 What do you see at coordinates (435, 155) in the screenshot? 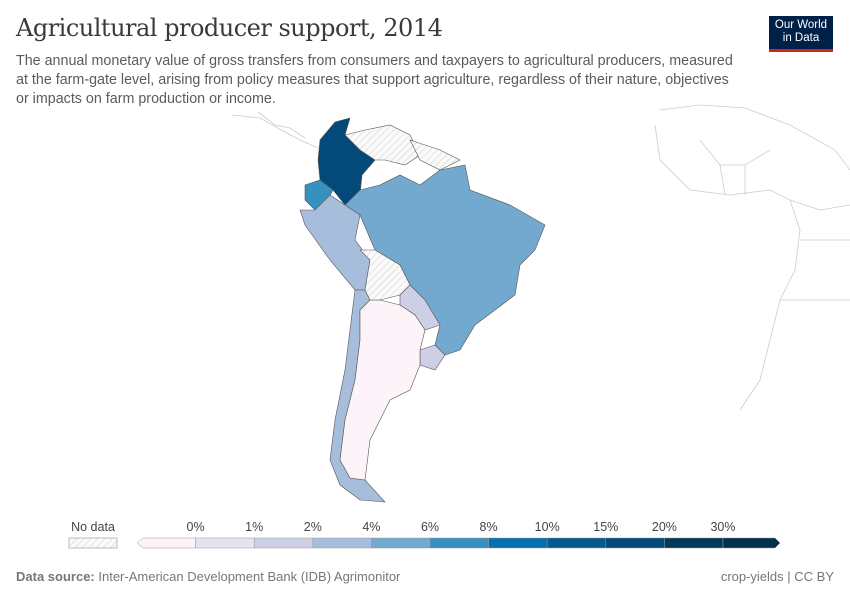
I see `country-guianas` at bounding box center [435, 155].